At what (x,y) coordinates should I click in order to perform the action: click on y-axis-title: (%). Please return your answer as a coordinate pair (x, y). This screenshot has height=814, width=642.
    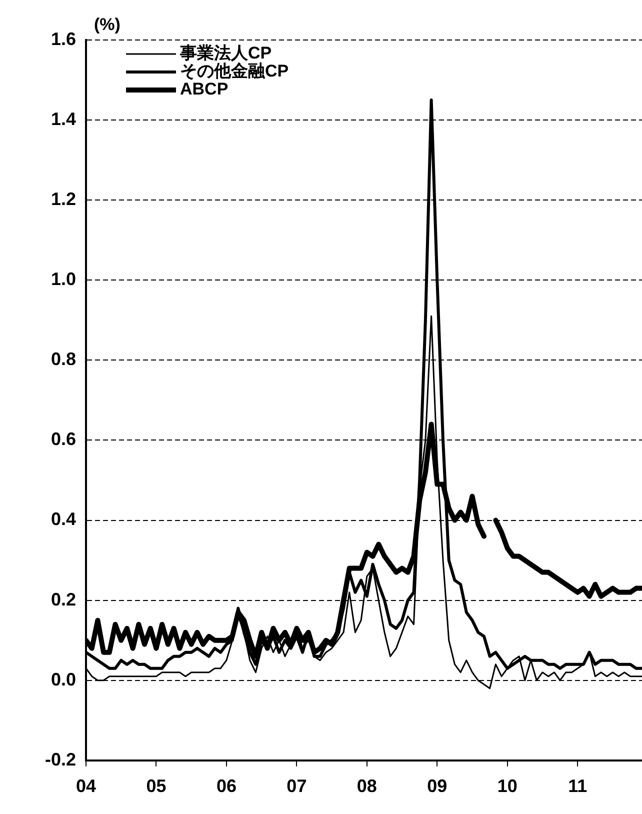
    Looking at the image, I should click on (107, 24).